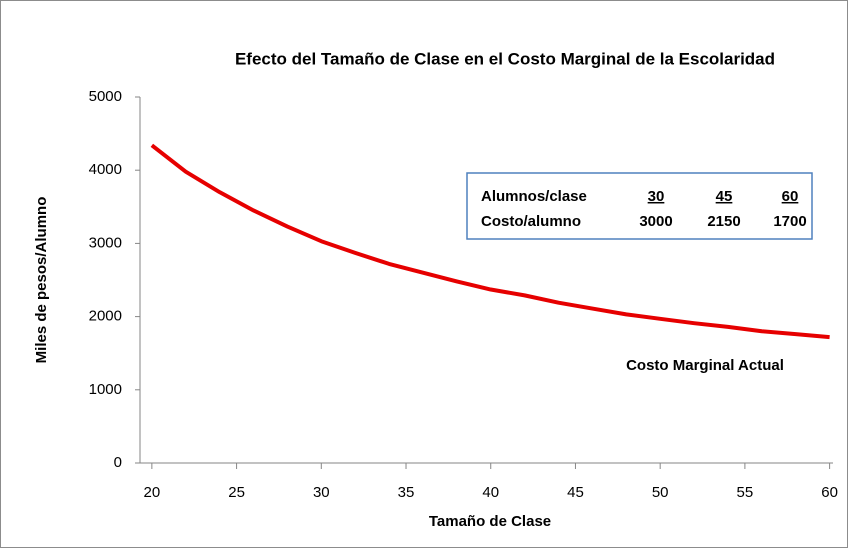  Describe the element at coordinates (724, 196) in the screenshot. I see `note-table-cell: 45` at that location.